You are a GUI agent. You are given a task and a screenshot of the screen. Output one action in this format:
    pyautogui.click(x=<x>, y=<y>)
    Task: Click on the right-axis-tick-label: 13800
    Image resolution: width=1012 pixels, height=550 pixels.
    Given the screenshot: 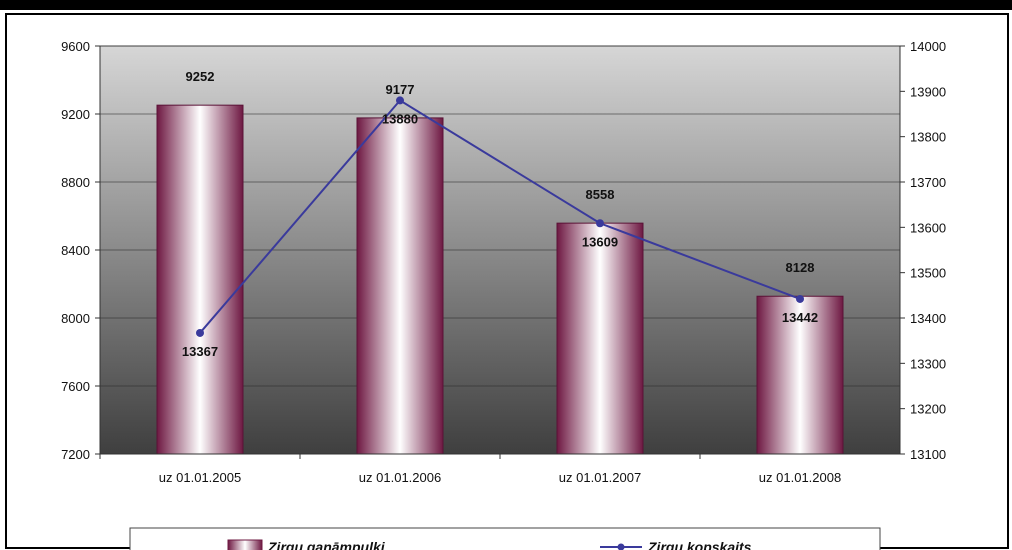 What is the action you would take?
    pyautogui.click(x=928, y=137)
    